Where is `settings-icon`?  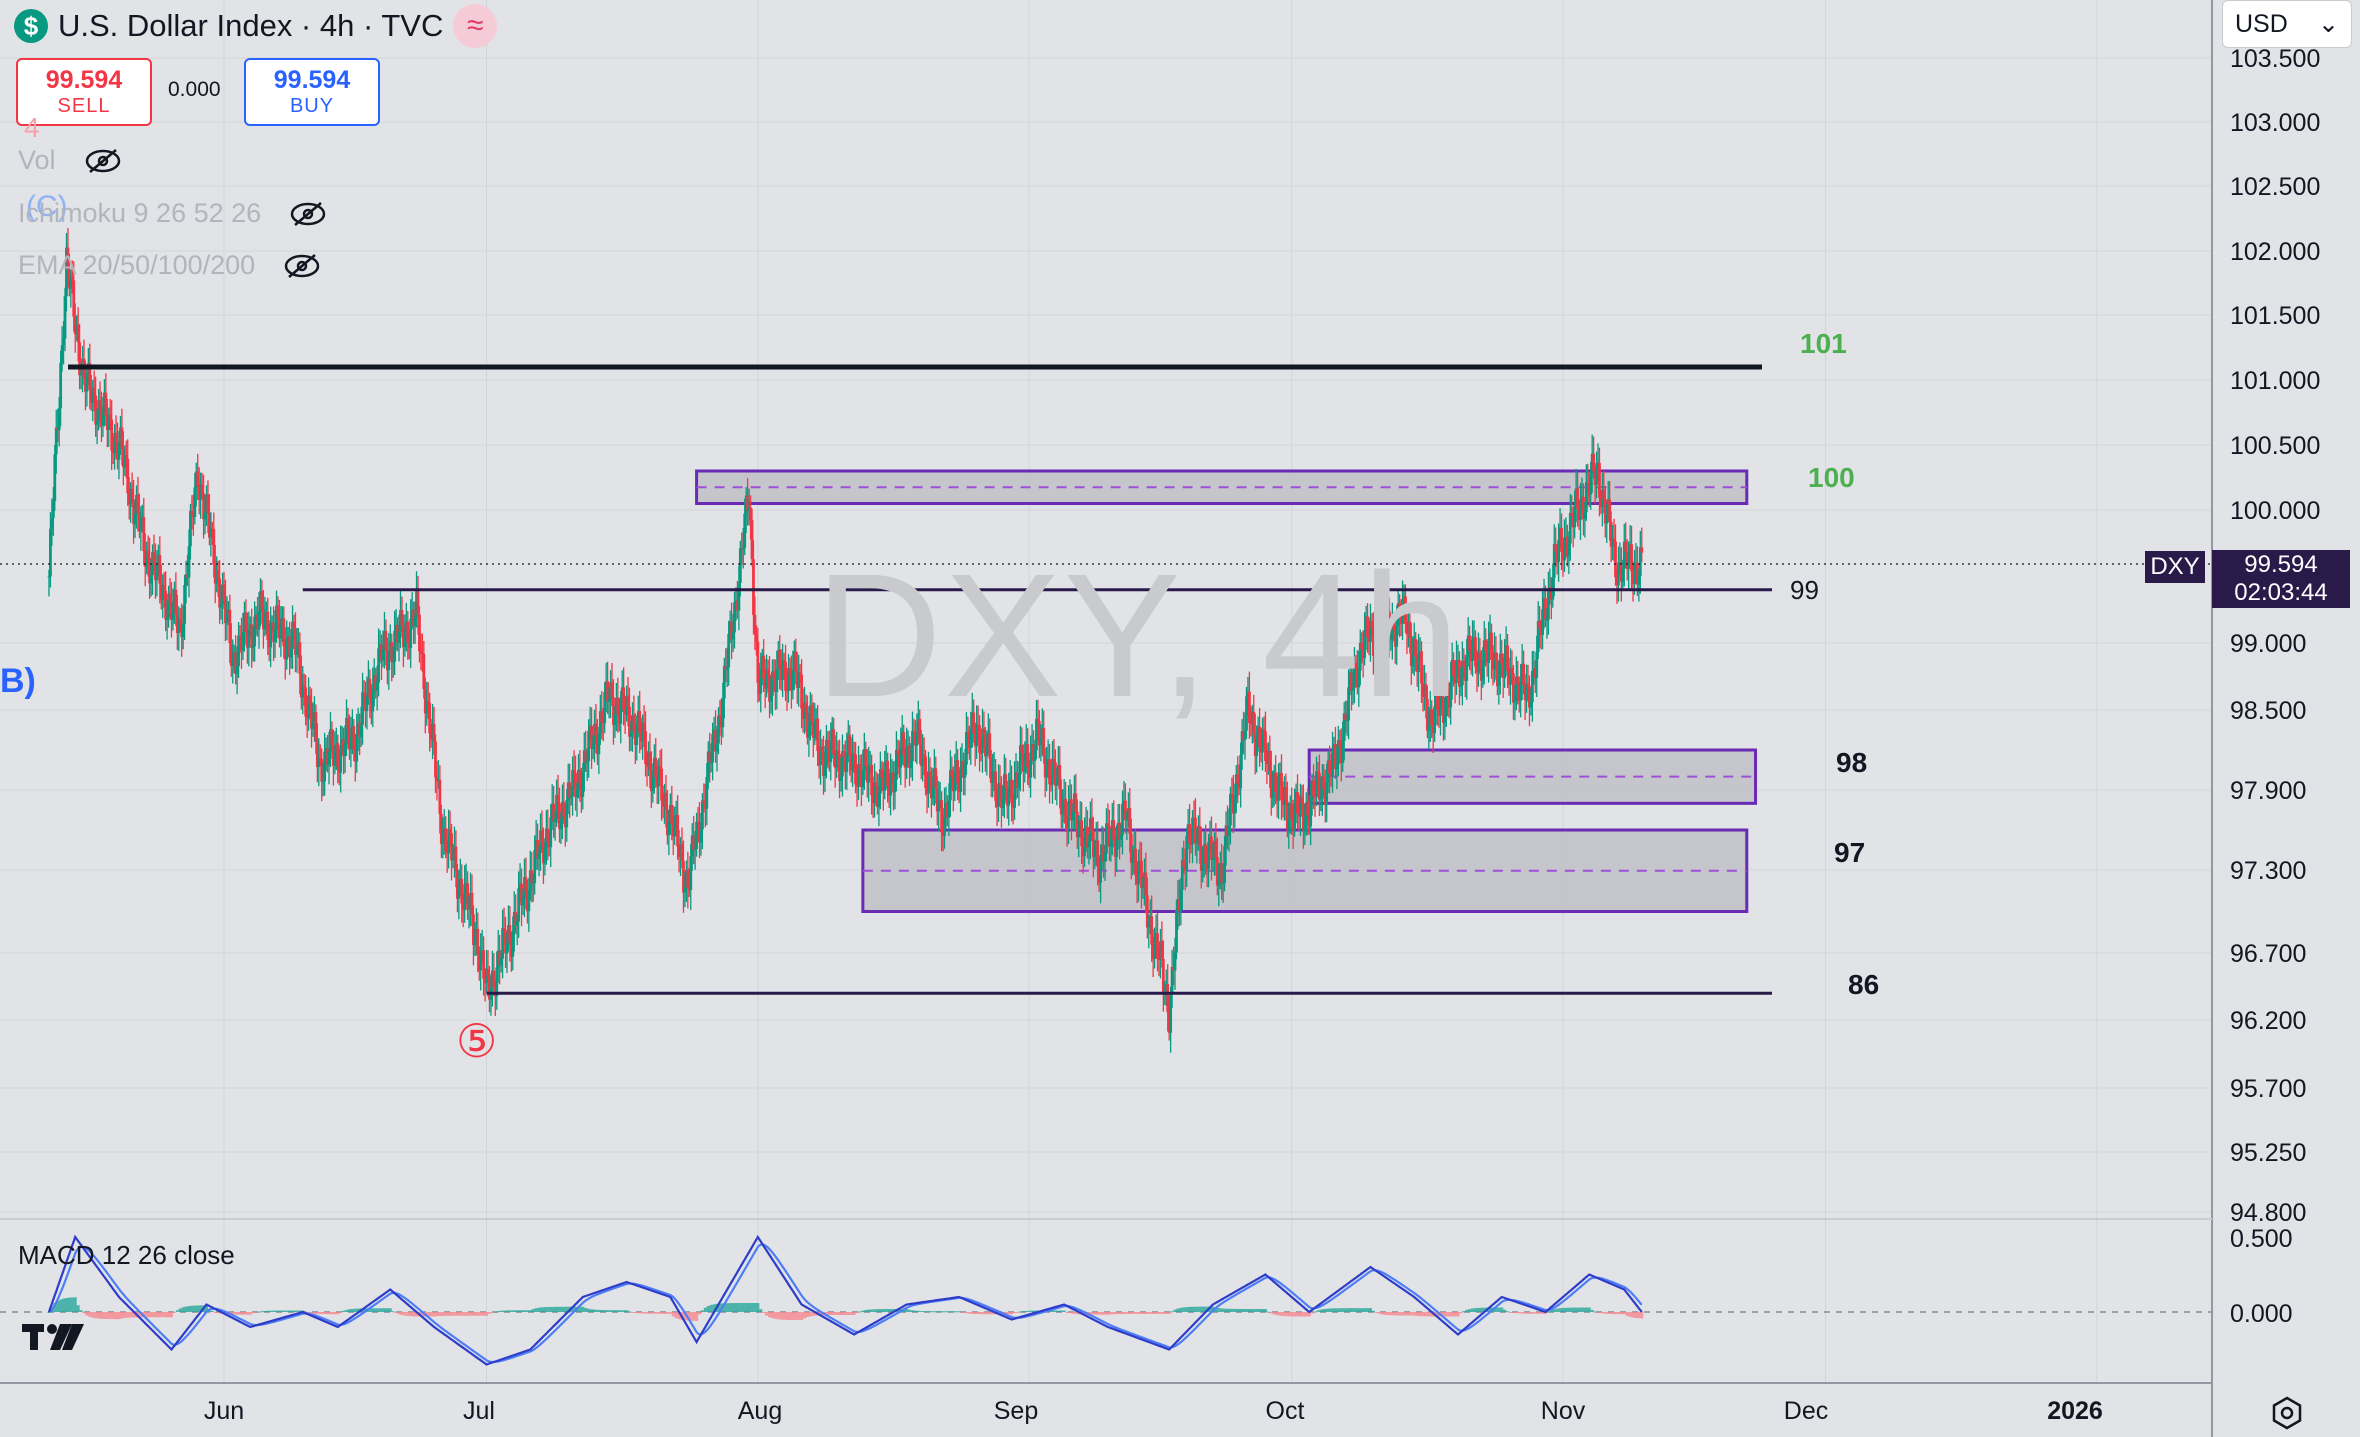
settings-icon is located at coordinates (2287, 1413).